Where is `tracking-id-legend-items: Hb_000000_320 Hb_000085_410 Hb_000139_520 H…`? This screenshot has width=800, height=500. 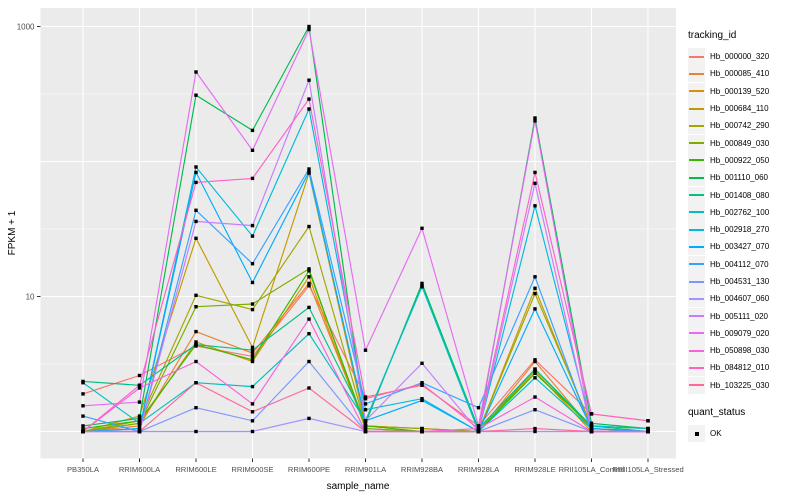 tracking-id-legend-items: Hb_000000_320 Hb_000085_410 Hb_000139_520 H… is located at coordinates (744, 221).